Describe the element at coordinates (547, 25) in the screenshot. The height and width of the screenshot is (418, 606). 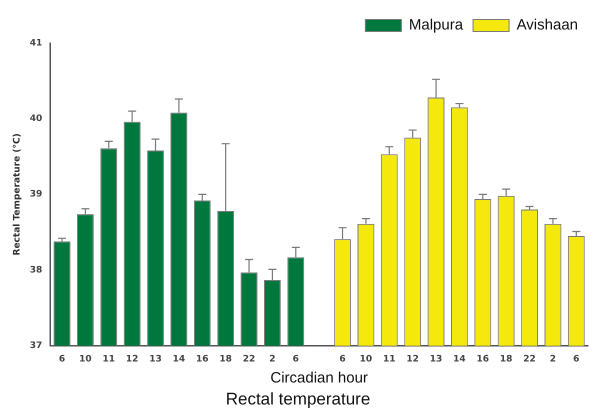
I see `legend-label: Avishaan` at that location.